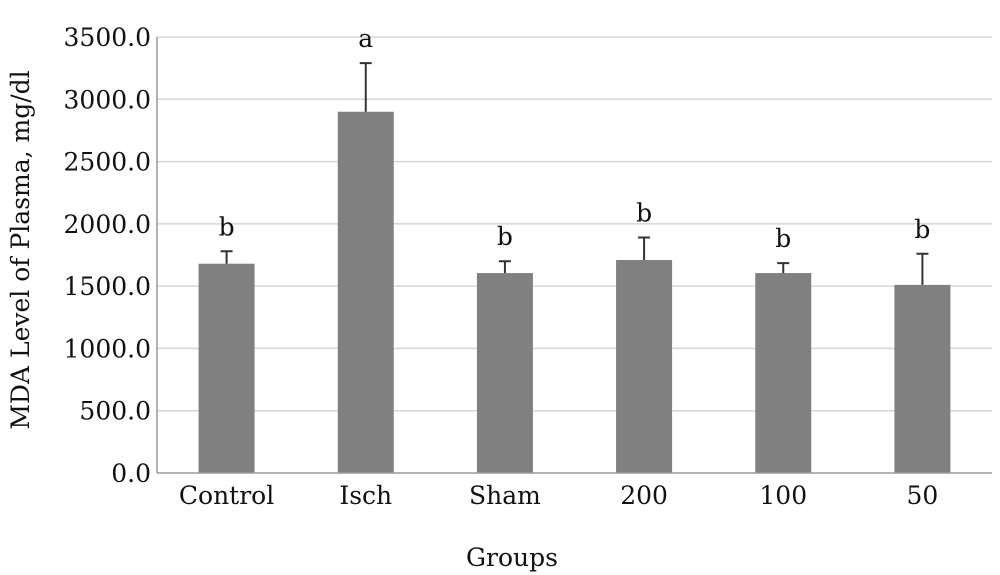 The image size is (1000, 575). What do you see at coordinates (504, 373) in the screenshot?
I see `bar-sham` at bounding box center [504, 373].